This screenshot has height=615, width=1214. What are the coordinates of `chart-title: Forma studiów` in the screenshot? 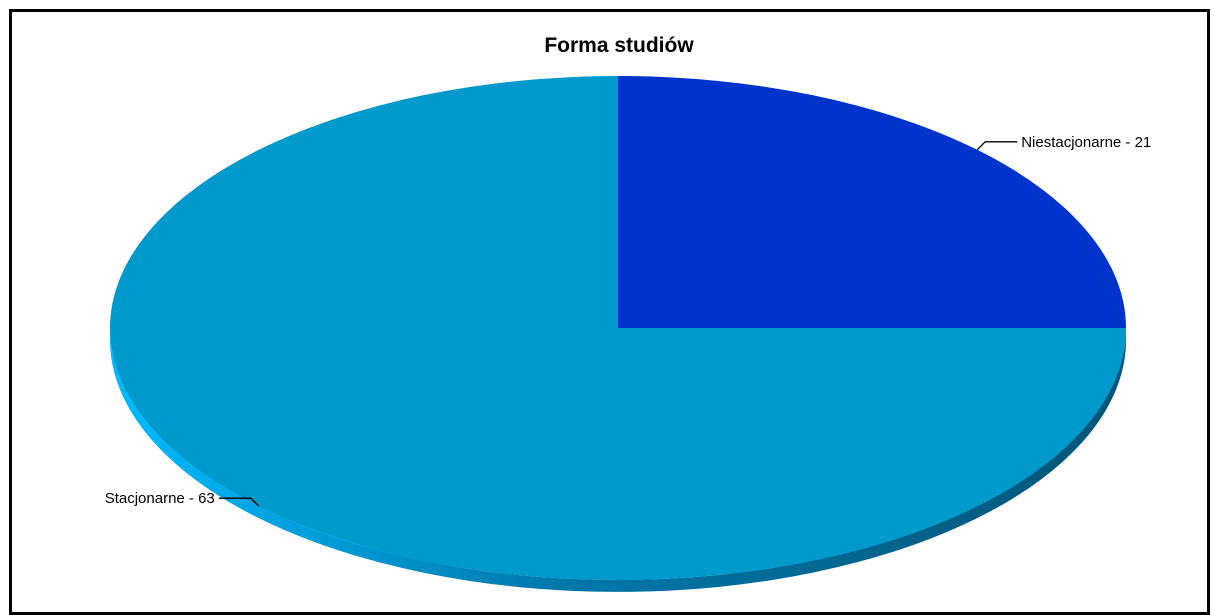 It's located at (619, 45).